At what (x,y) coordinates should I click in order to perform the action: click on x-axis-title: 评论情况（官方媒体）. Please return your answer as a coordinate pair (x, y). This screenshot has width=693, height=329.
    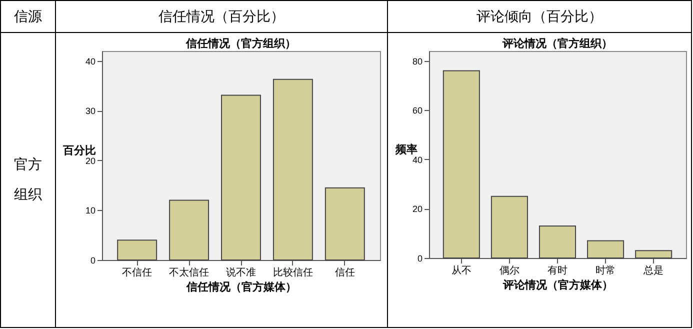
    Looking at the image, I should click on (557, 285).